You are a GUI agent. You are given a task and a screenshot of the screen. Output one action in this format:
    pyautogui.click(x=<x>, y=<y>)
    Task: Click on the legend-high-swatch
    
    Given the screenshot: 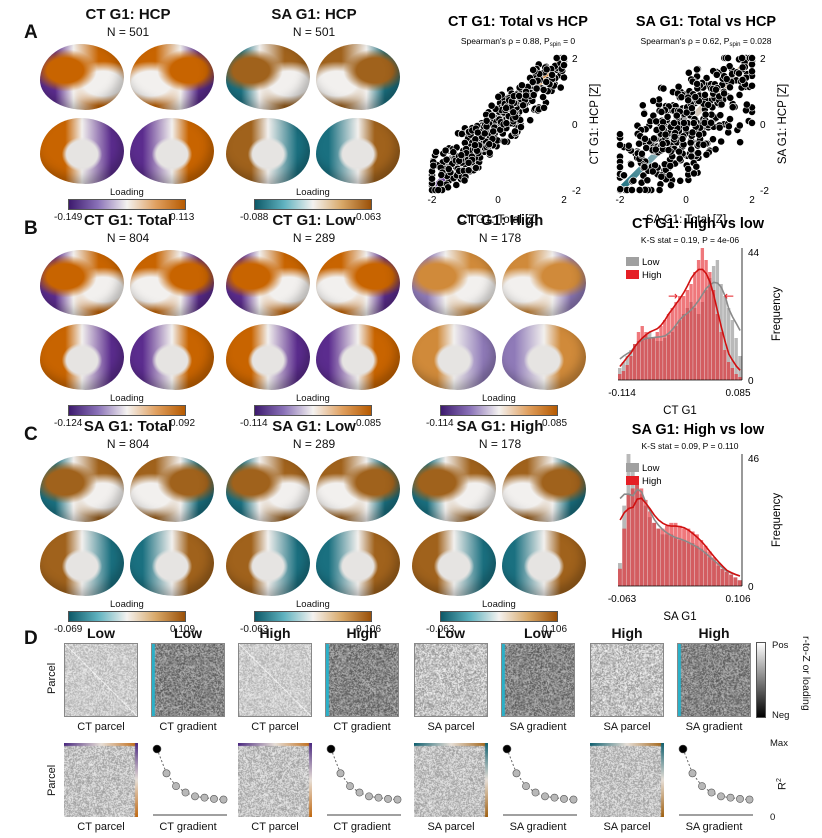 What is the action you would take?
    pyautogui.click(x=632, y=274)
    